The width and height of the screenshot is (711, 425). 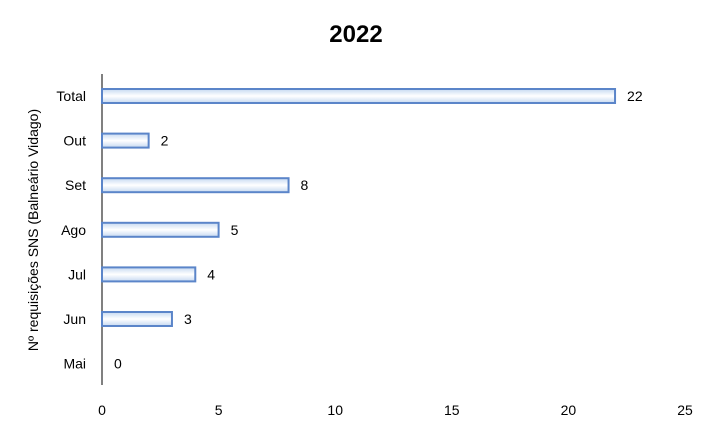 I want to click on category-label-mai: Mai, so click(x=74, y=364).